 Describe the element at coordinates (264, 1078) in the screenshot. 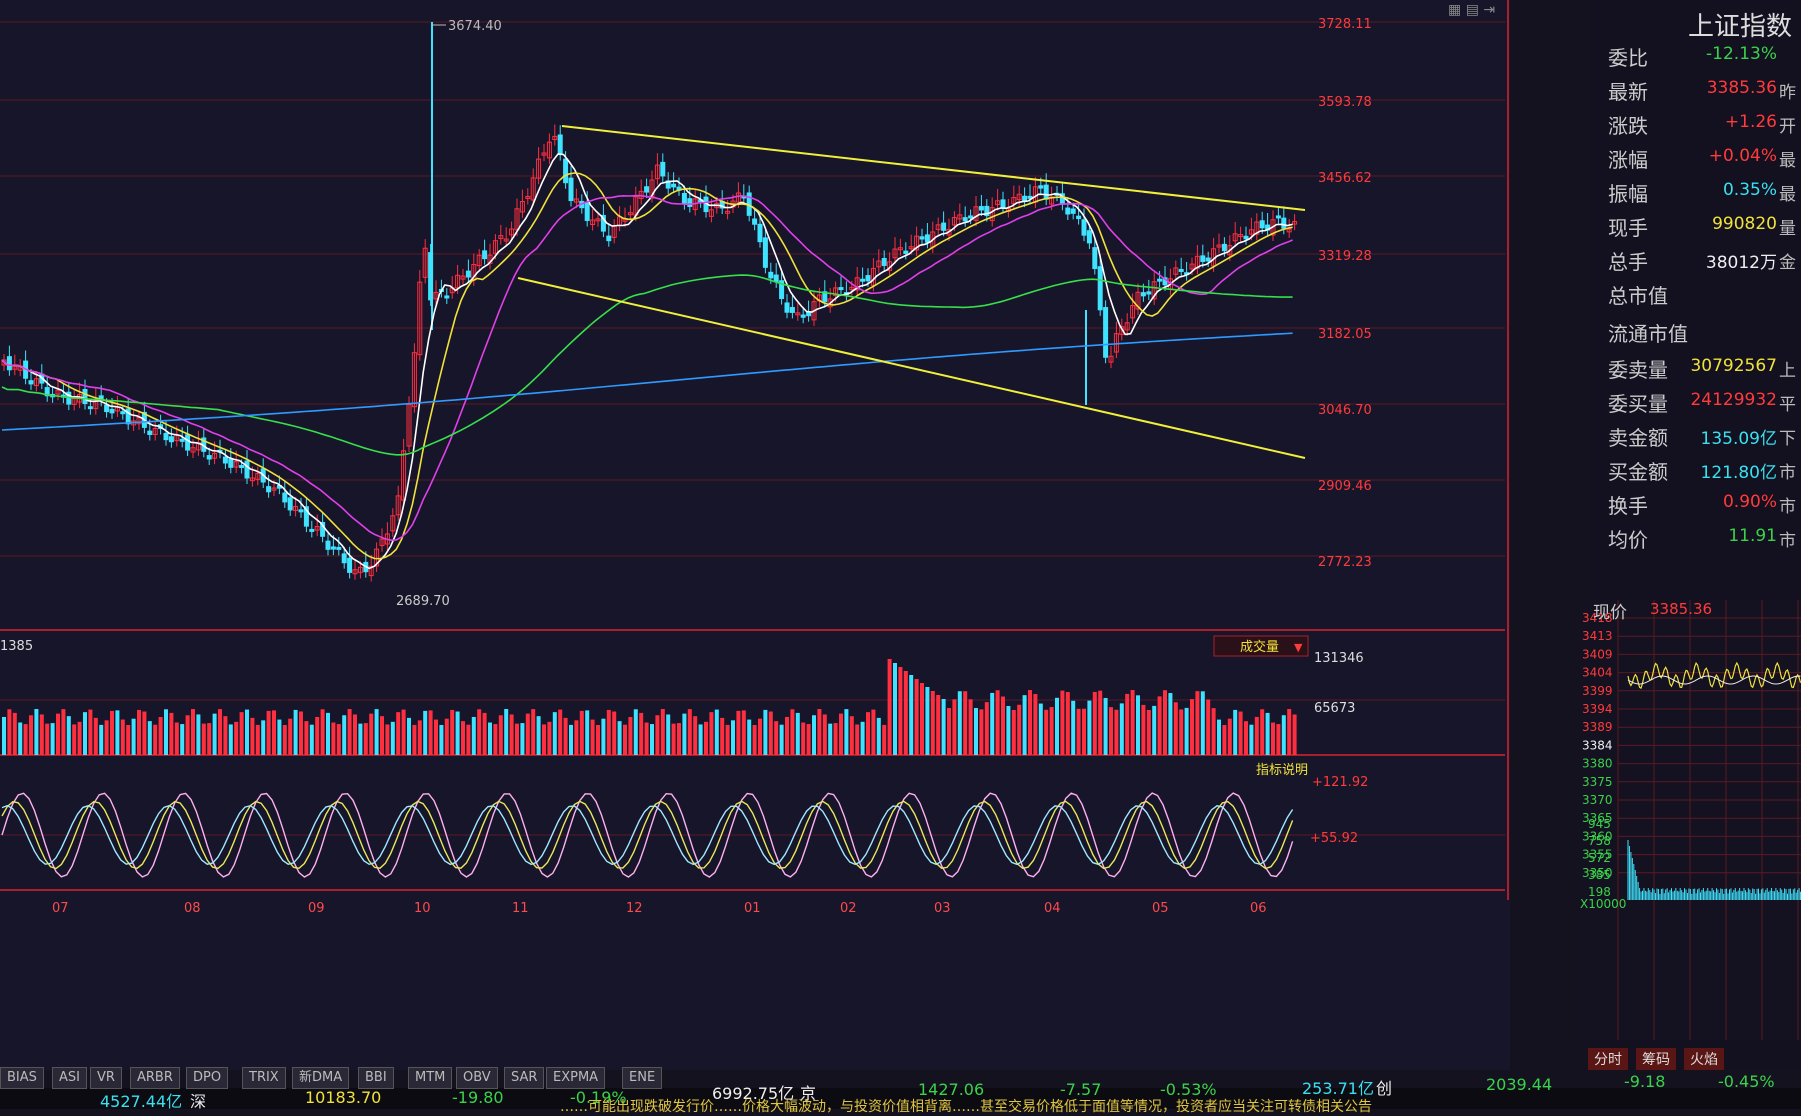

I see `indicator-tab-trix: TRIX` at that location.